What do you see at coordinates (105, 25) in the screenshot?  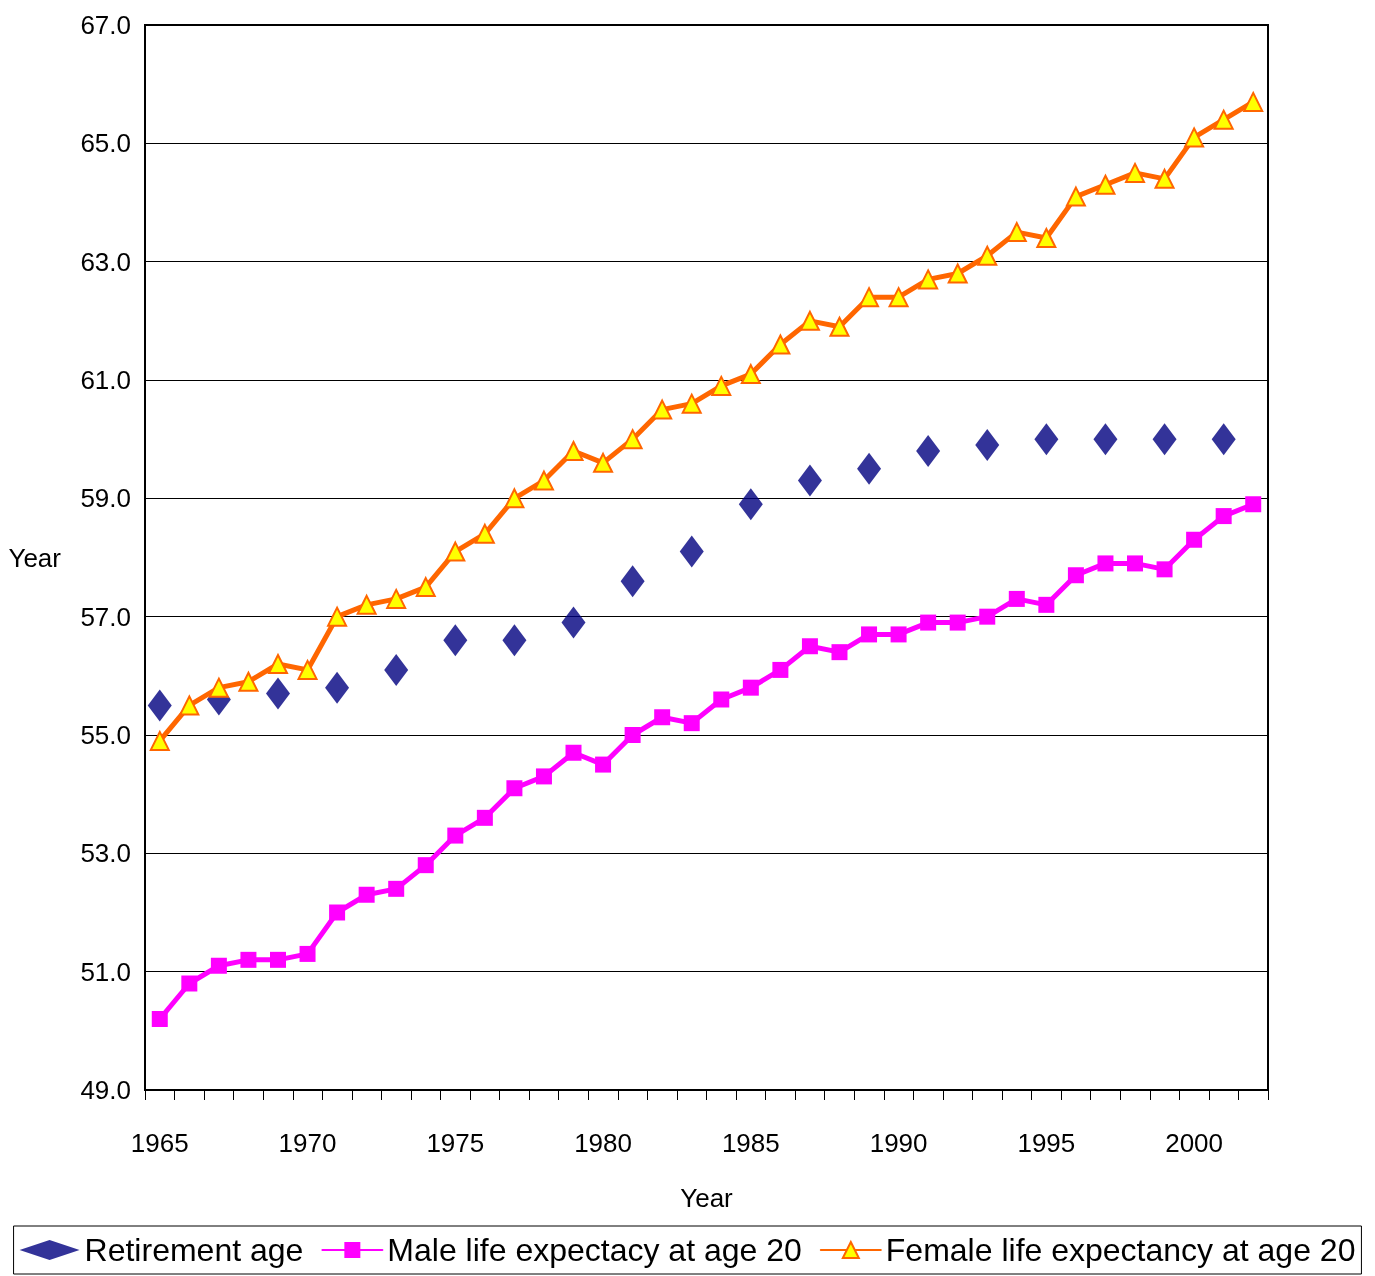 I see `y-tick-label: 67.0` at bounding box center [105, 25].